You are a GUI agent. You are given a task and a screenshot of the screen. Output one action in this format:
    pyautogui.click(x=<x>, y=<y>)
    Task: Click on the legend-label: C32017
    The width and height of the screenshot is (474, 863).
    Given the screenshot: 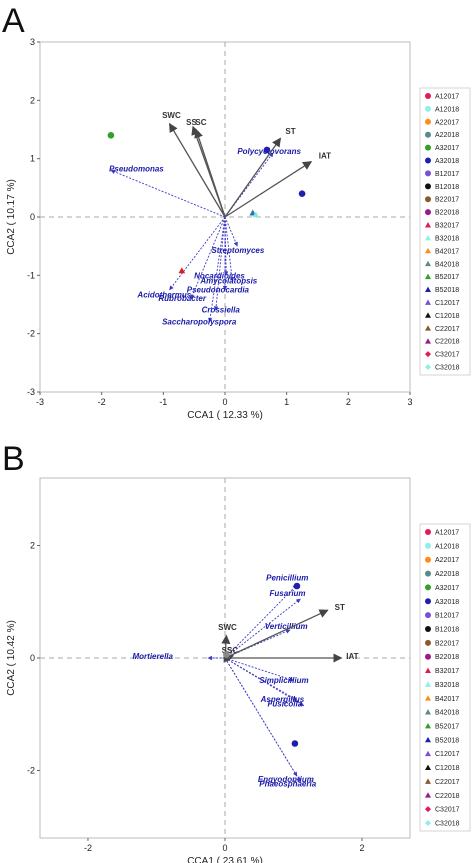 What is the action you would take?
    pyautogui.click(x=447, y=355)
    